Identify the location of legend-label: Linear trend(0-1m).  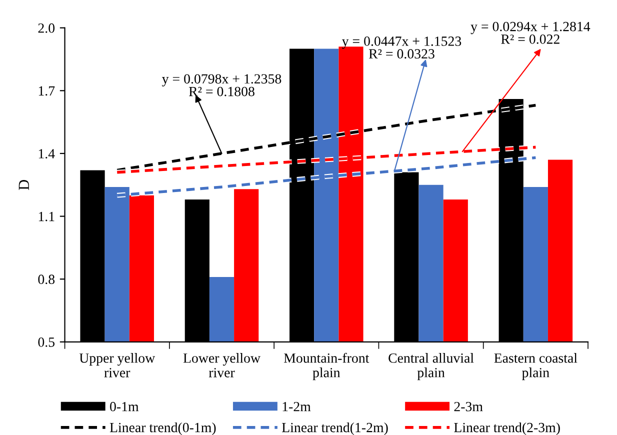
(163, 428).